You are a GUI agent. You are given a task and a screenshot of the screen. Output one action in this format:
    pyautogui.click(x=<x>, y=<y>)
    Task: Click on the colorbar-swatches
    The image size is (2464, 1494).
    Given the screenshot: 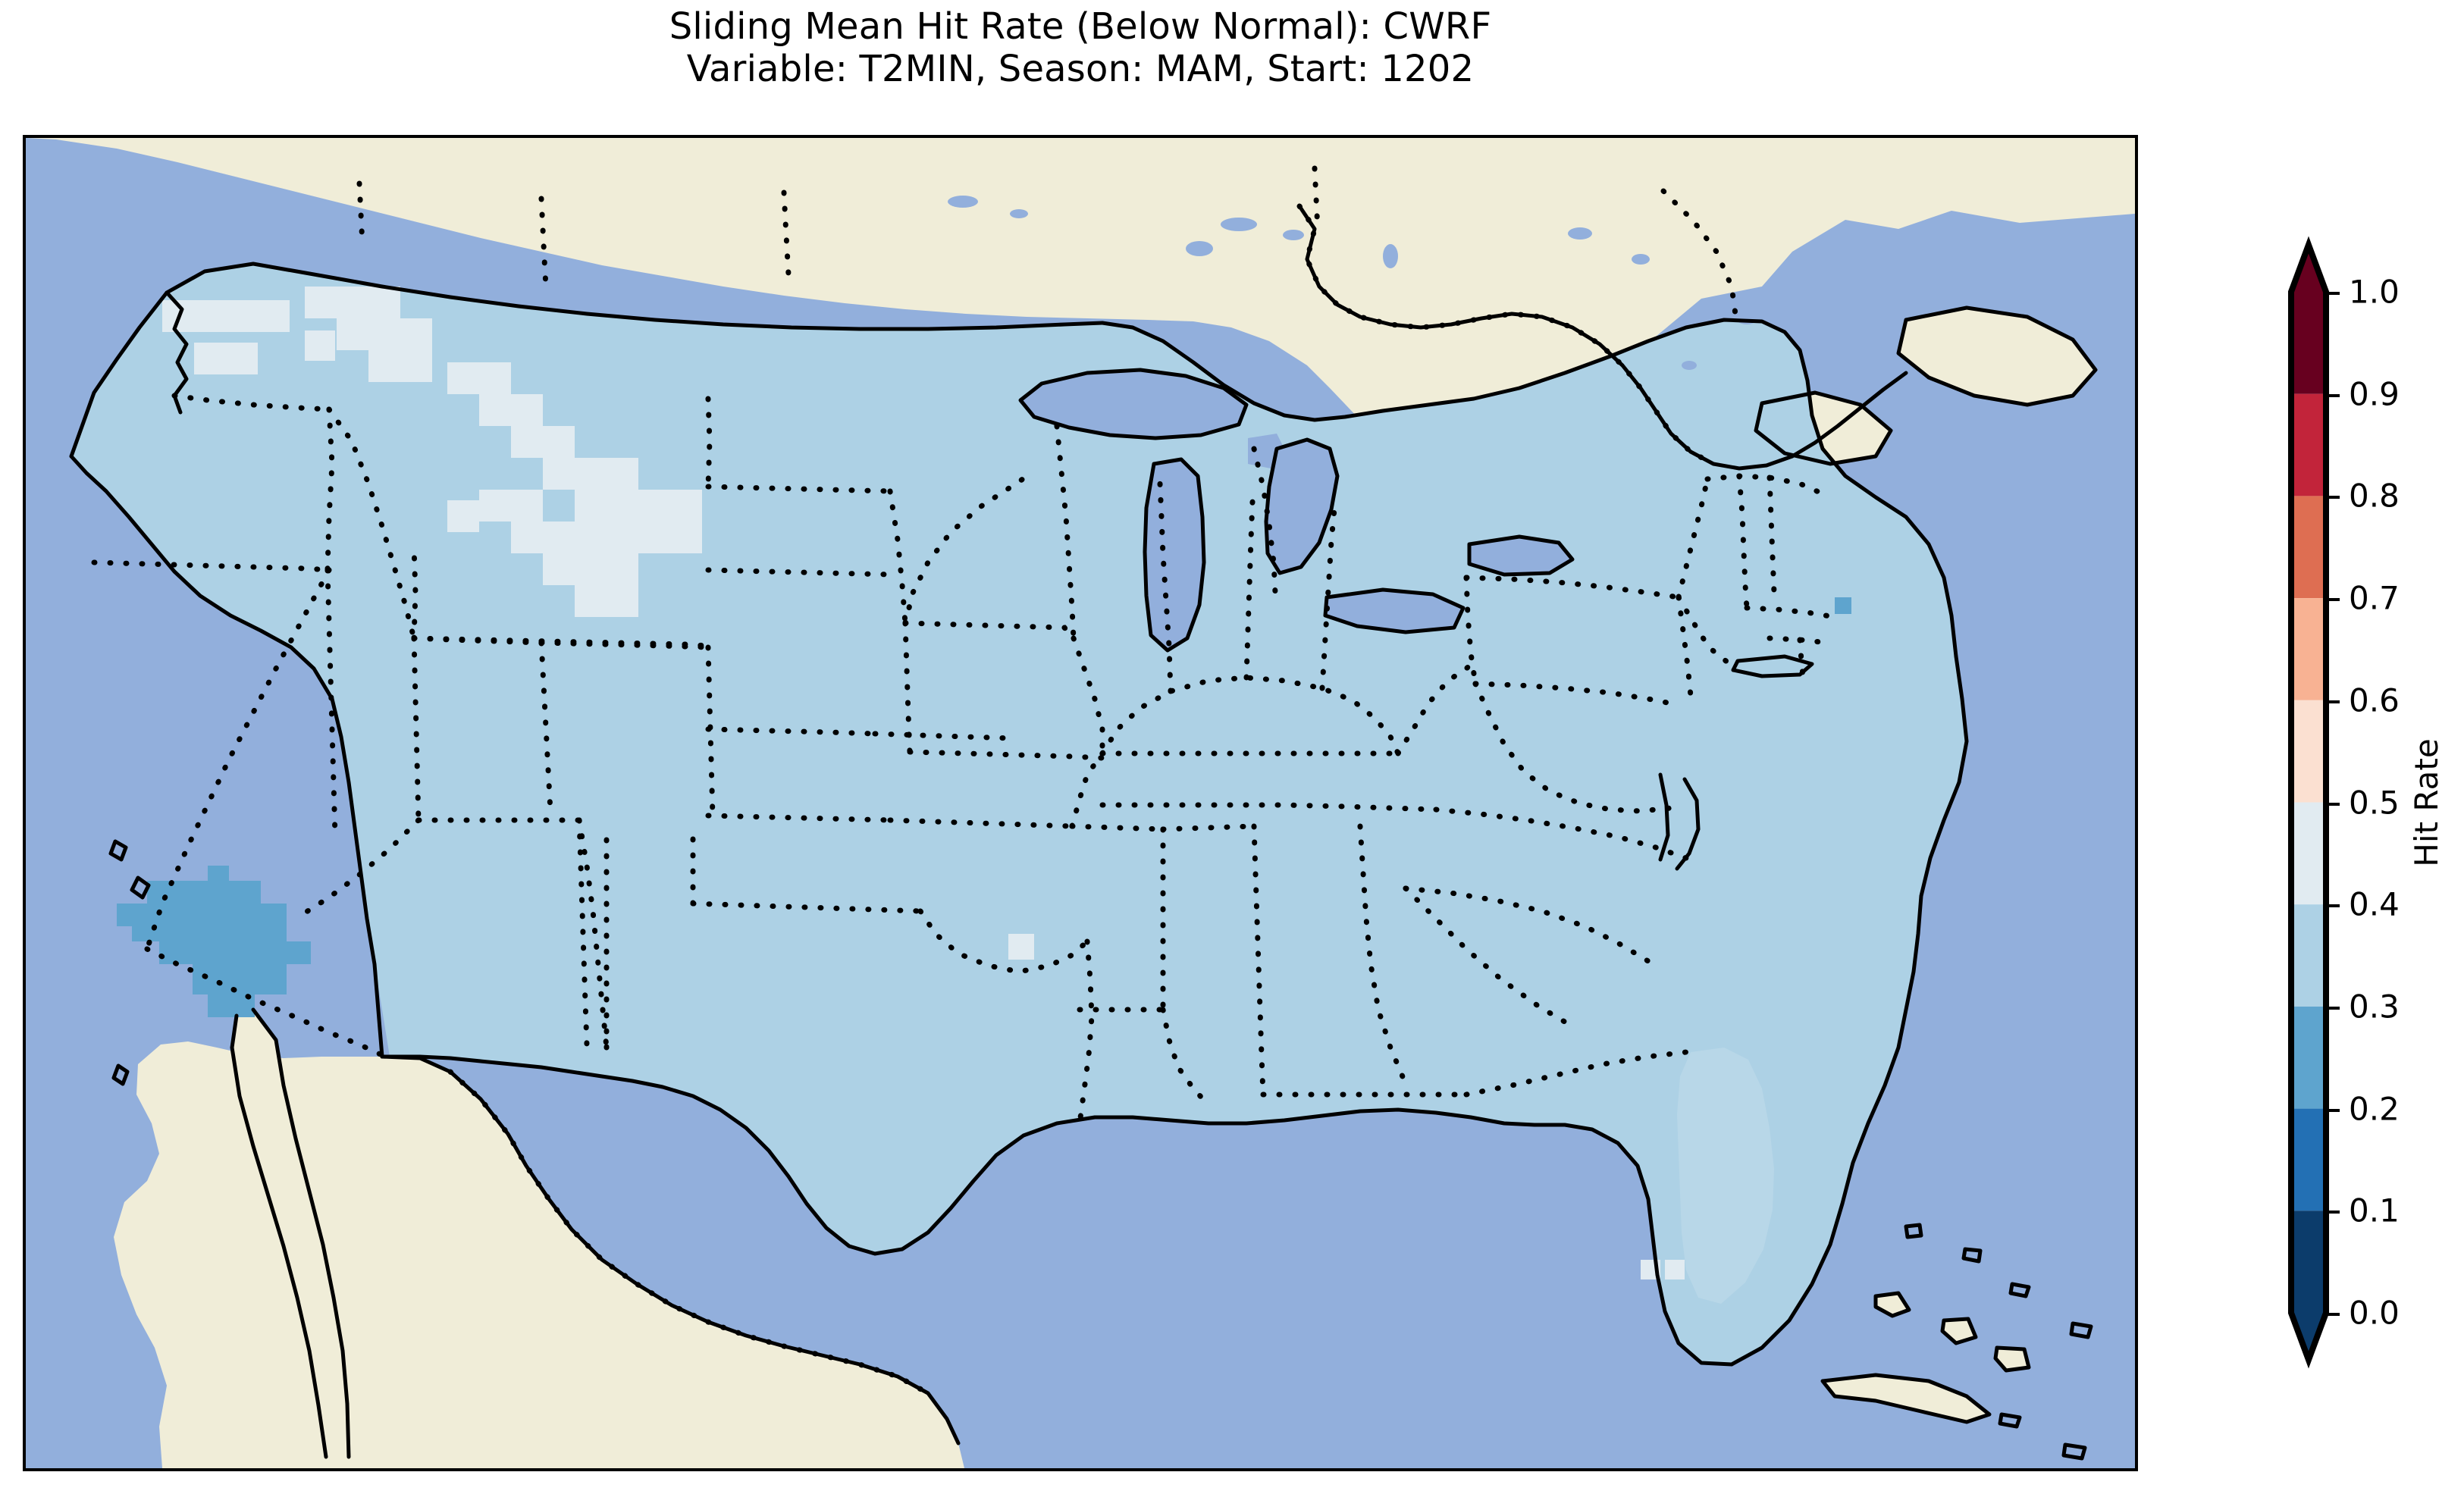 What is the action you would take?
    pyautogui.click(x=2308, y=802)
    